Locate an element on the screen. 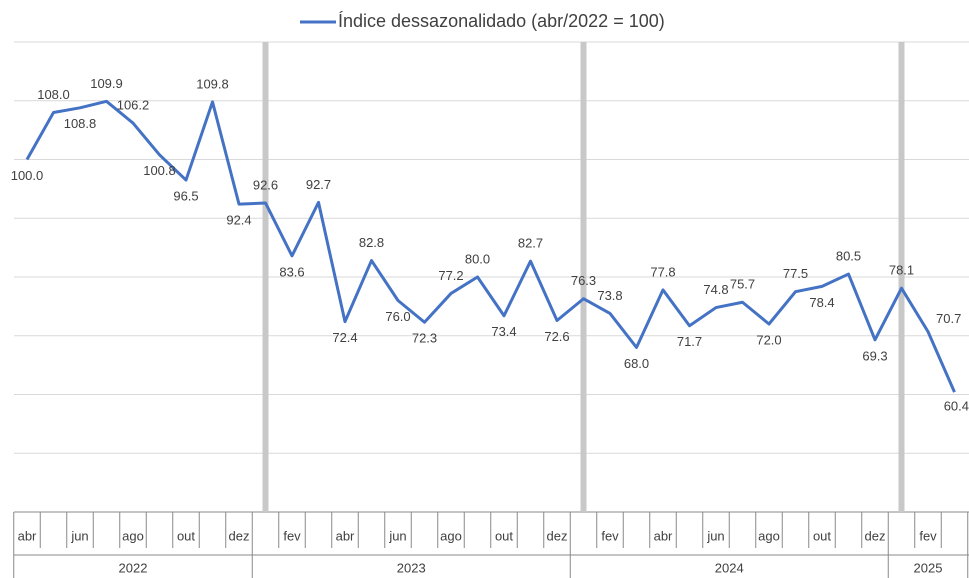  data-label: 72.6 is located at coordinates (556, 336).